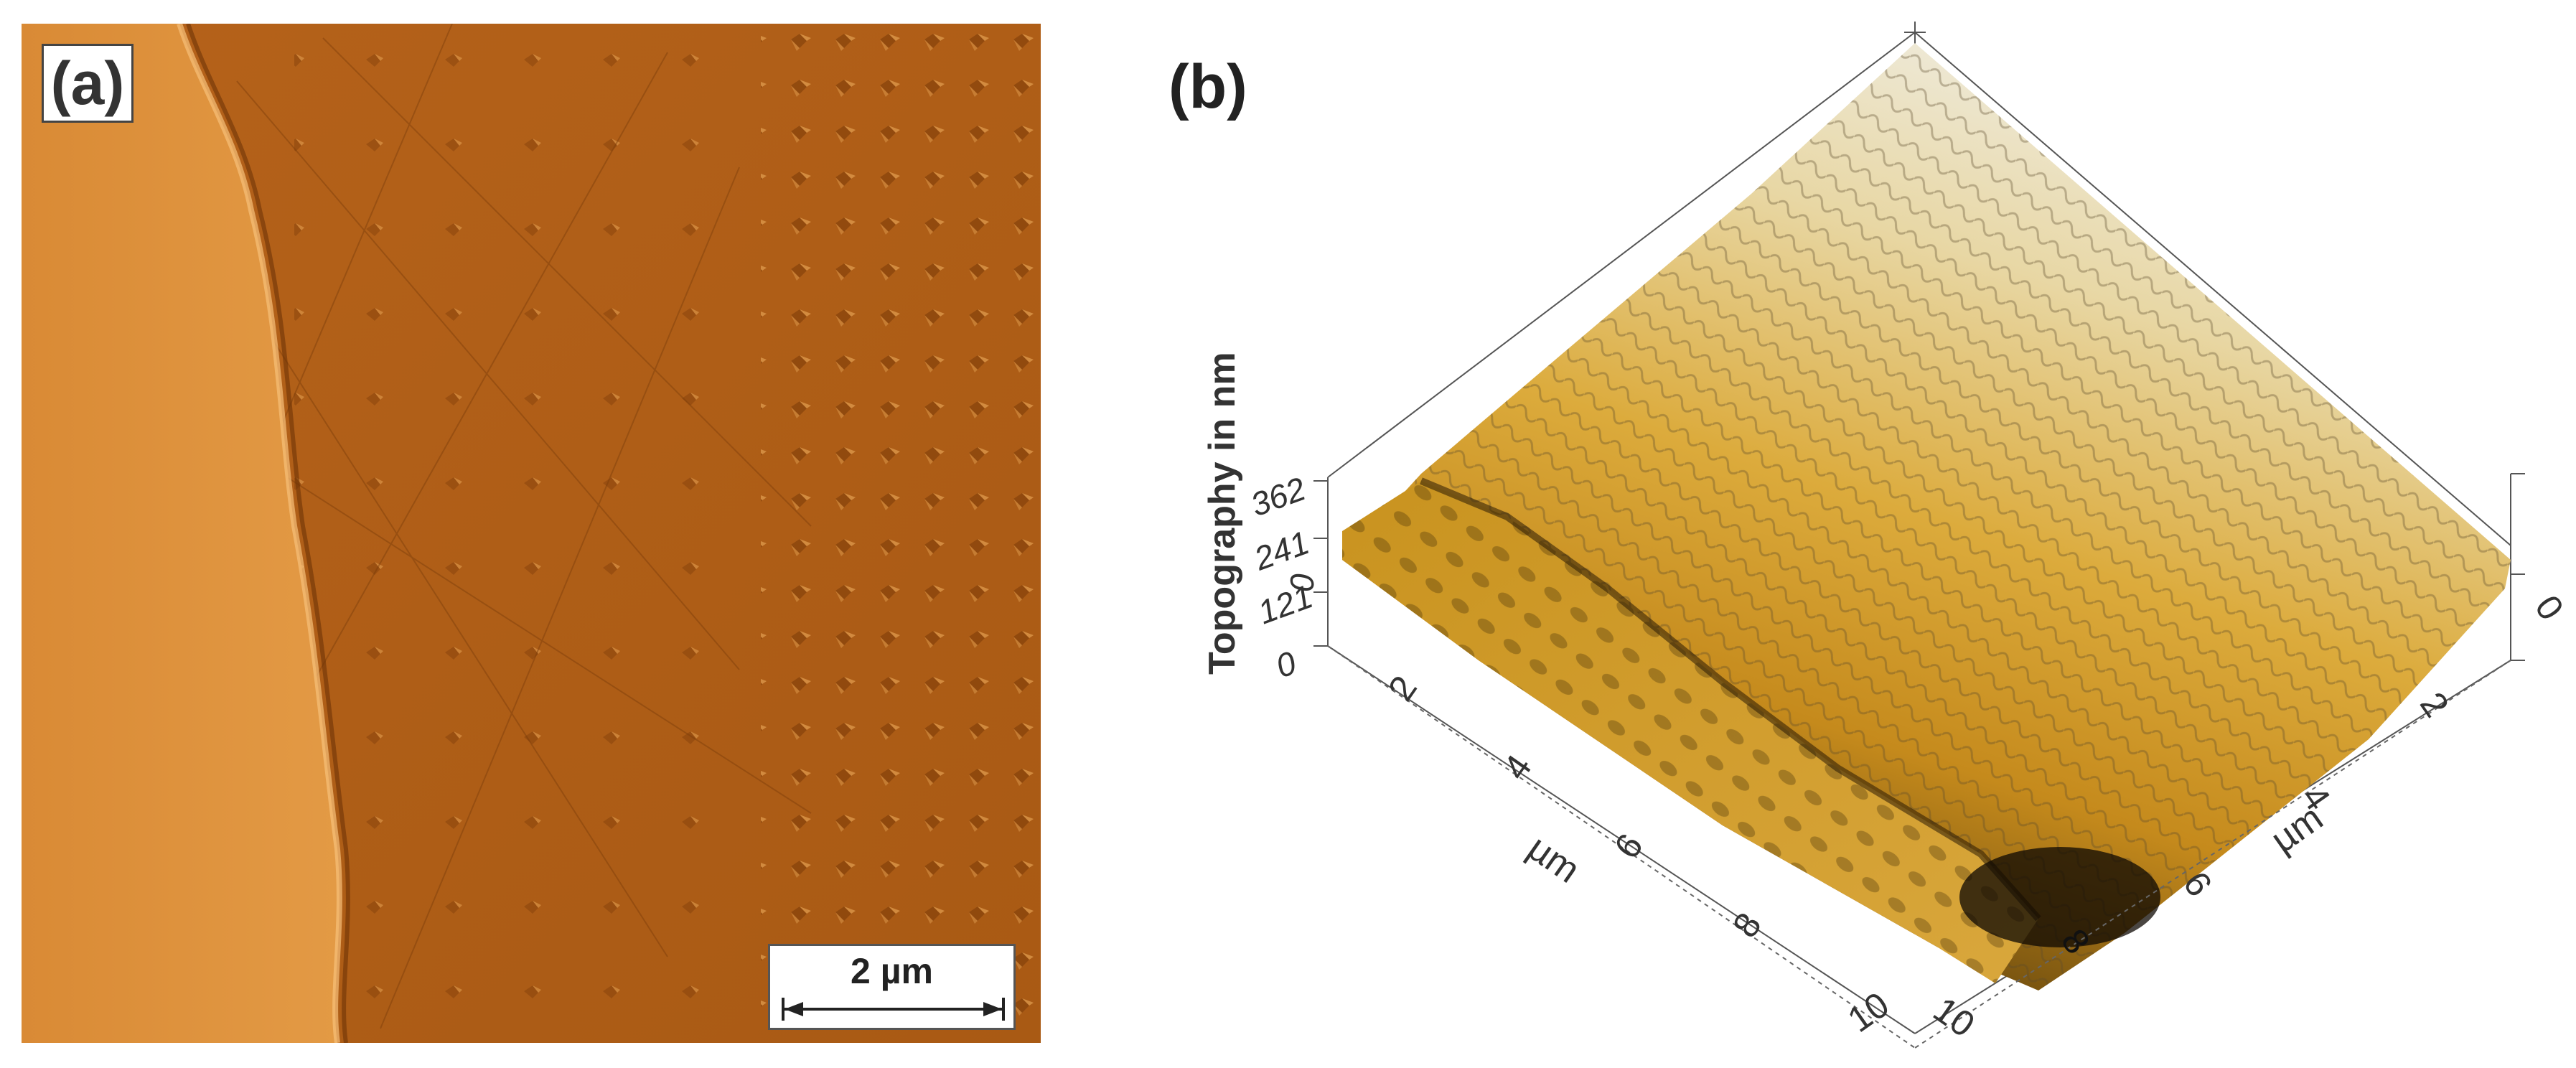 The height and width of the screenshot is (1068, 2576). I want to click on scale-bar: 2 µm, so click(892, 987).